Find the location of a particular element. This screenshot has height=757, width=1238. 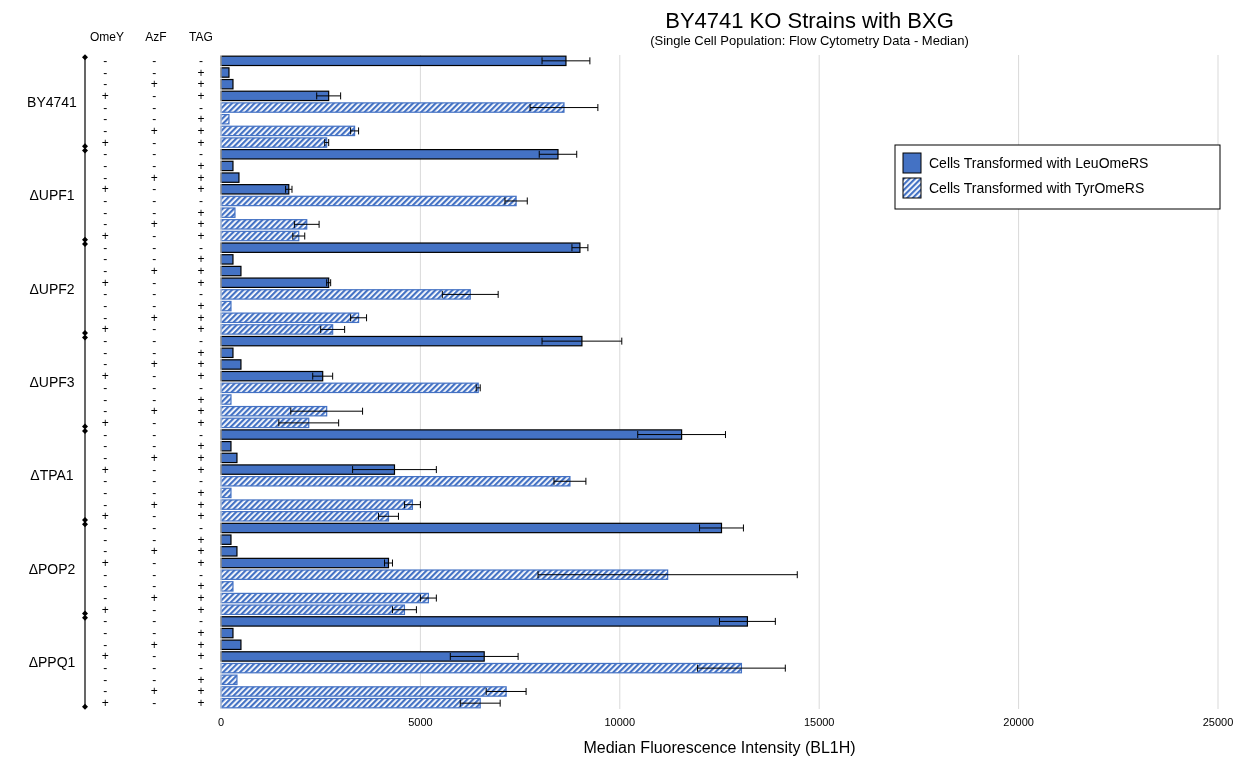

chart-subtitle: (Single Cell Population: Flow Cytometry Data - Median) is located at coordinates (809, 40).